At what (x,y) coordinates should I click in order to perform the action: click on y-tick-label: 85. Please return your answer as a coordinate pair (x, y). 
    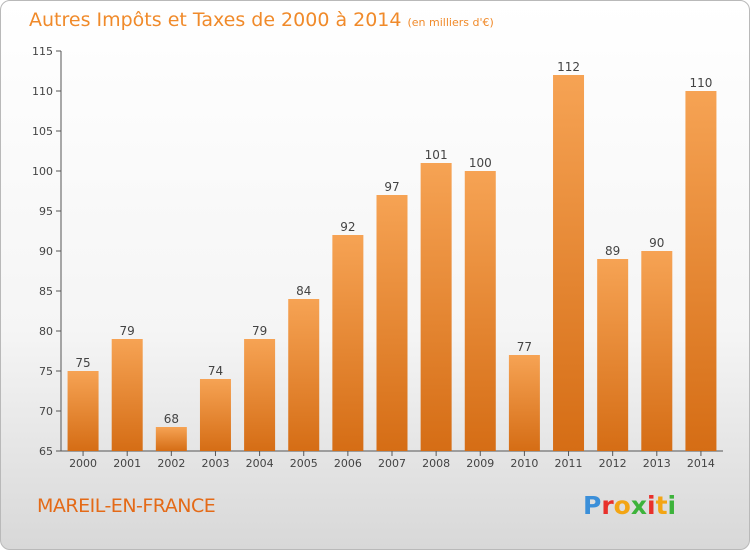
    Looking at the image, I should click on (46, 291).